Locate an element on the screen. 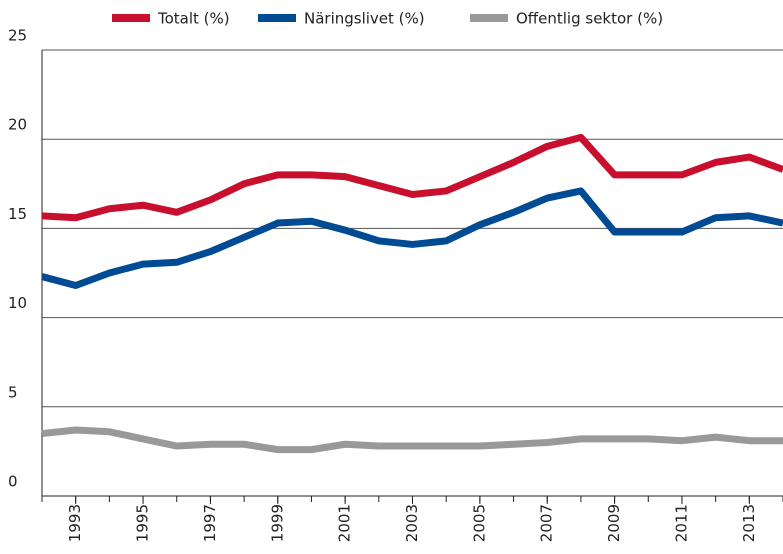 The width and height of the screenshot is (783, 554). x-tick-label: 1995 is located at coordinates (143, 523).